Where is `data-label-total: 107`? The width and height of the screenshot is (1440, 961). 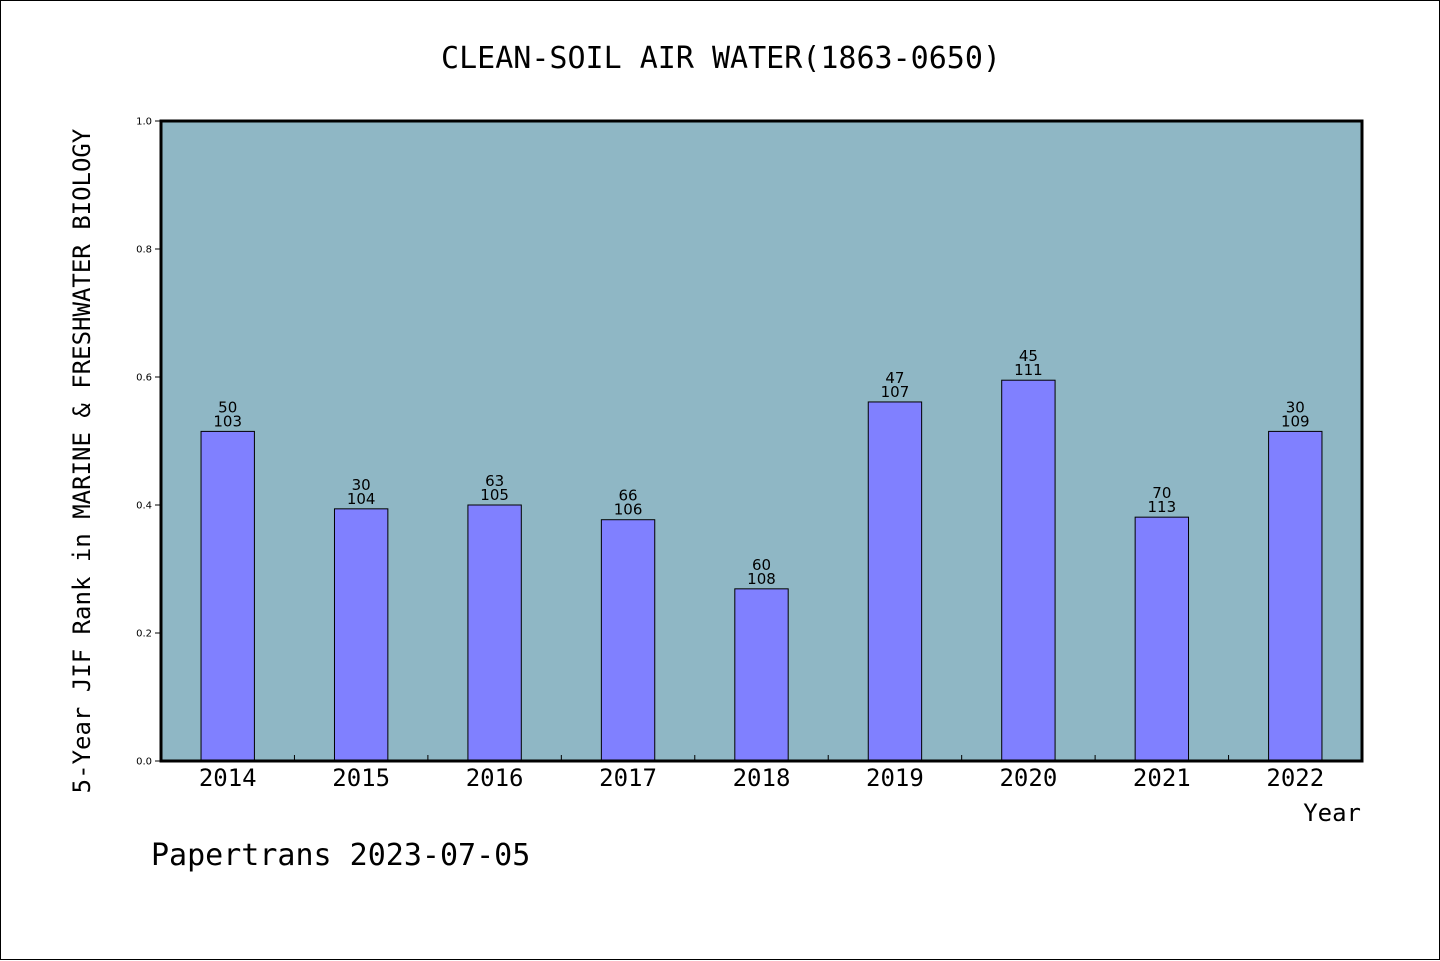 data-label-total: 107 is located at coordinates (895, 392).